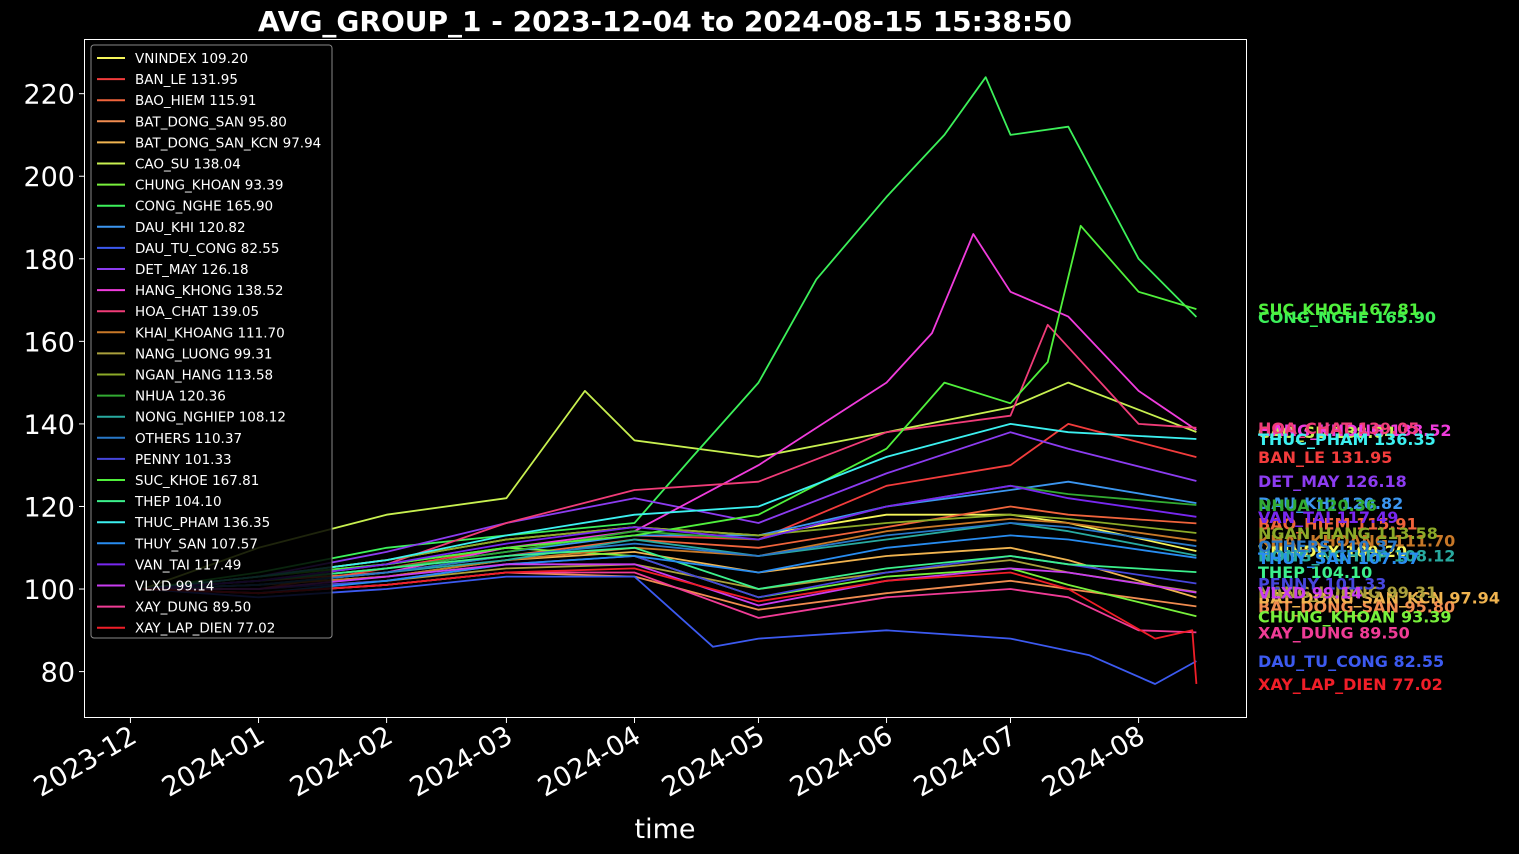 The height and width of the screenshot is (854, 1519). I want to click on legend-entry: CONG_NGHE 165.90, so click(204, 207).